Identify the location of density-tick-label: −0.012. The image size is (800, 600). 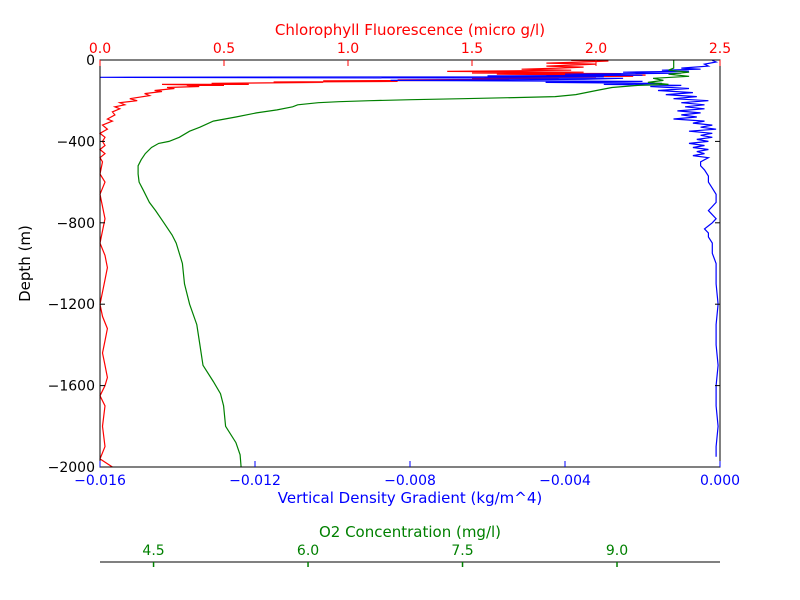
(255, 481).